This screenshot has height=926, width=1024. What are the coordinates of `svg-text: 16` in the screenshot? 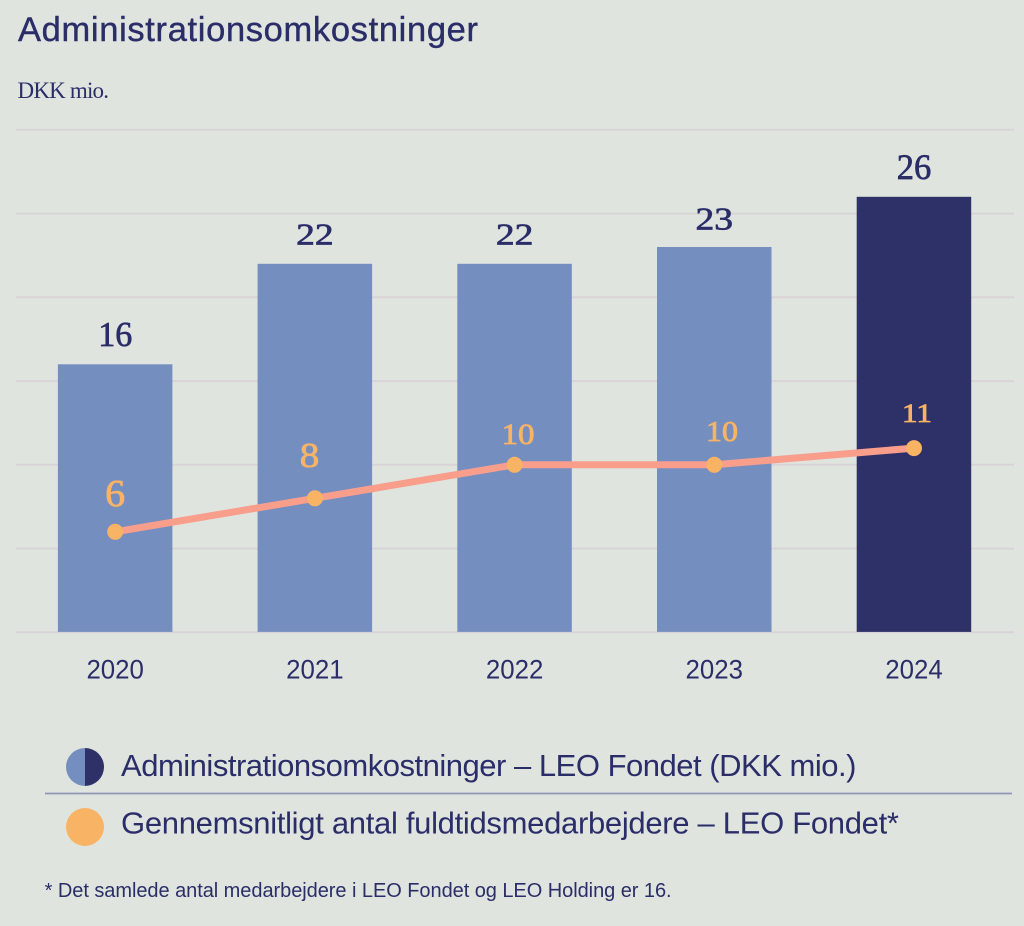 It's located at (115, 334).